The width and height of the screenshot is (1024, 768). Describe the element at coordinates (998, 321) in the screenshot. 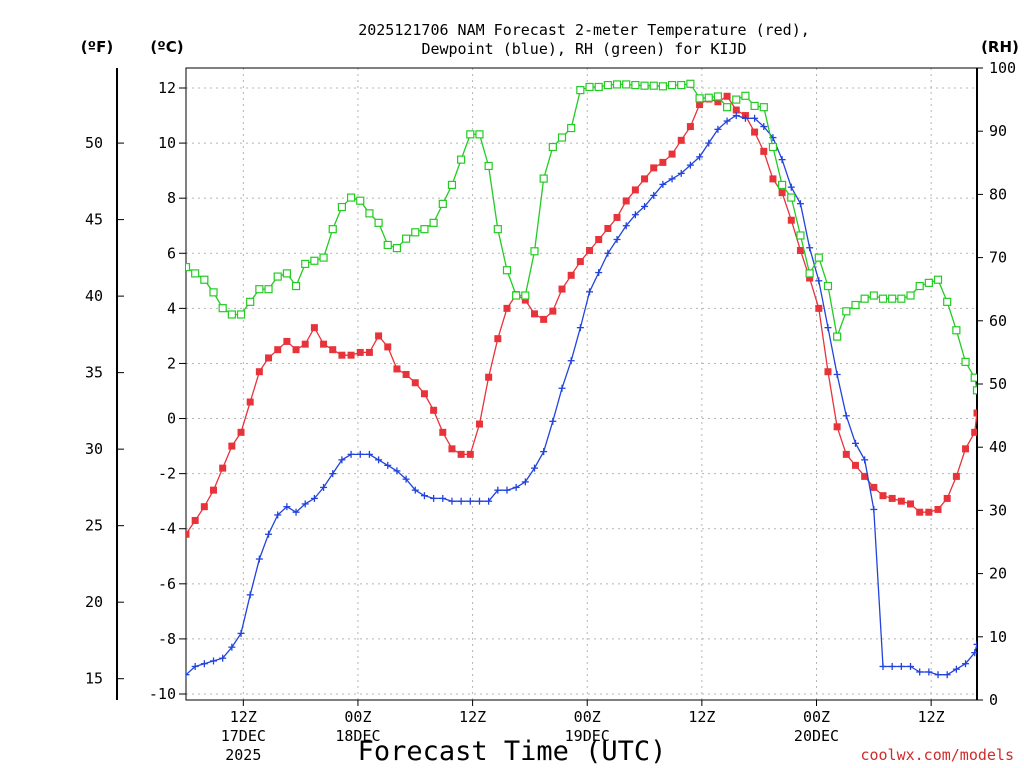

I see `rh-tick-label: 60` at that location.